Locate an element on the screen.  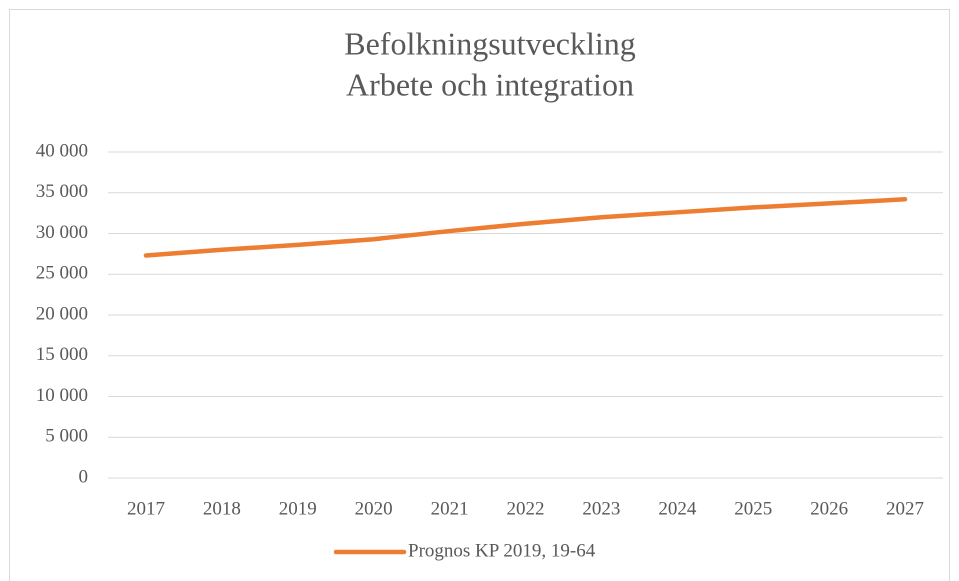
x-tick-label: 2017 is located at coordinates (146, 508).